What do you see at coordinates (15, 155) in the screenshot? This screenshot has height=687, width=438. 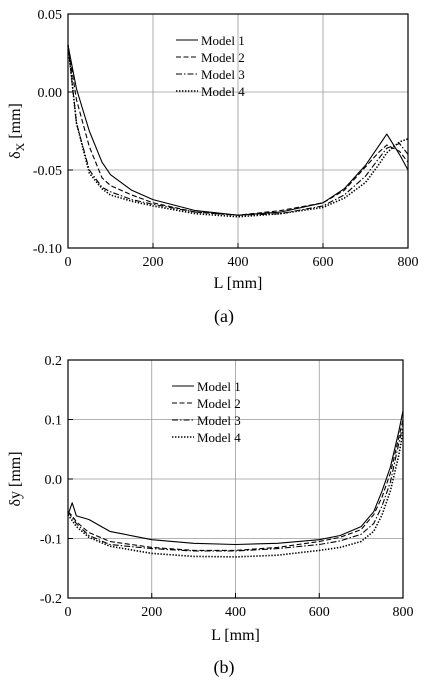 I see `y-axis-label-symbol: δ` at bounding box center [15, 155].